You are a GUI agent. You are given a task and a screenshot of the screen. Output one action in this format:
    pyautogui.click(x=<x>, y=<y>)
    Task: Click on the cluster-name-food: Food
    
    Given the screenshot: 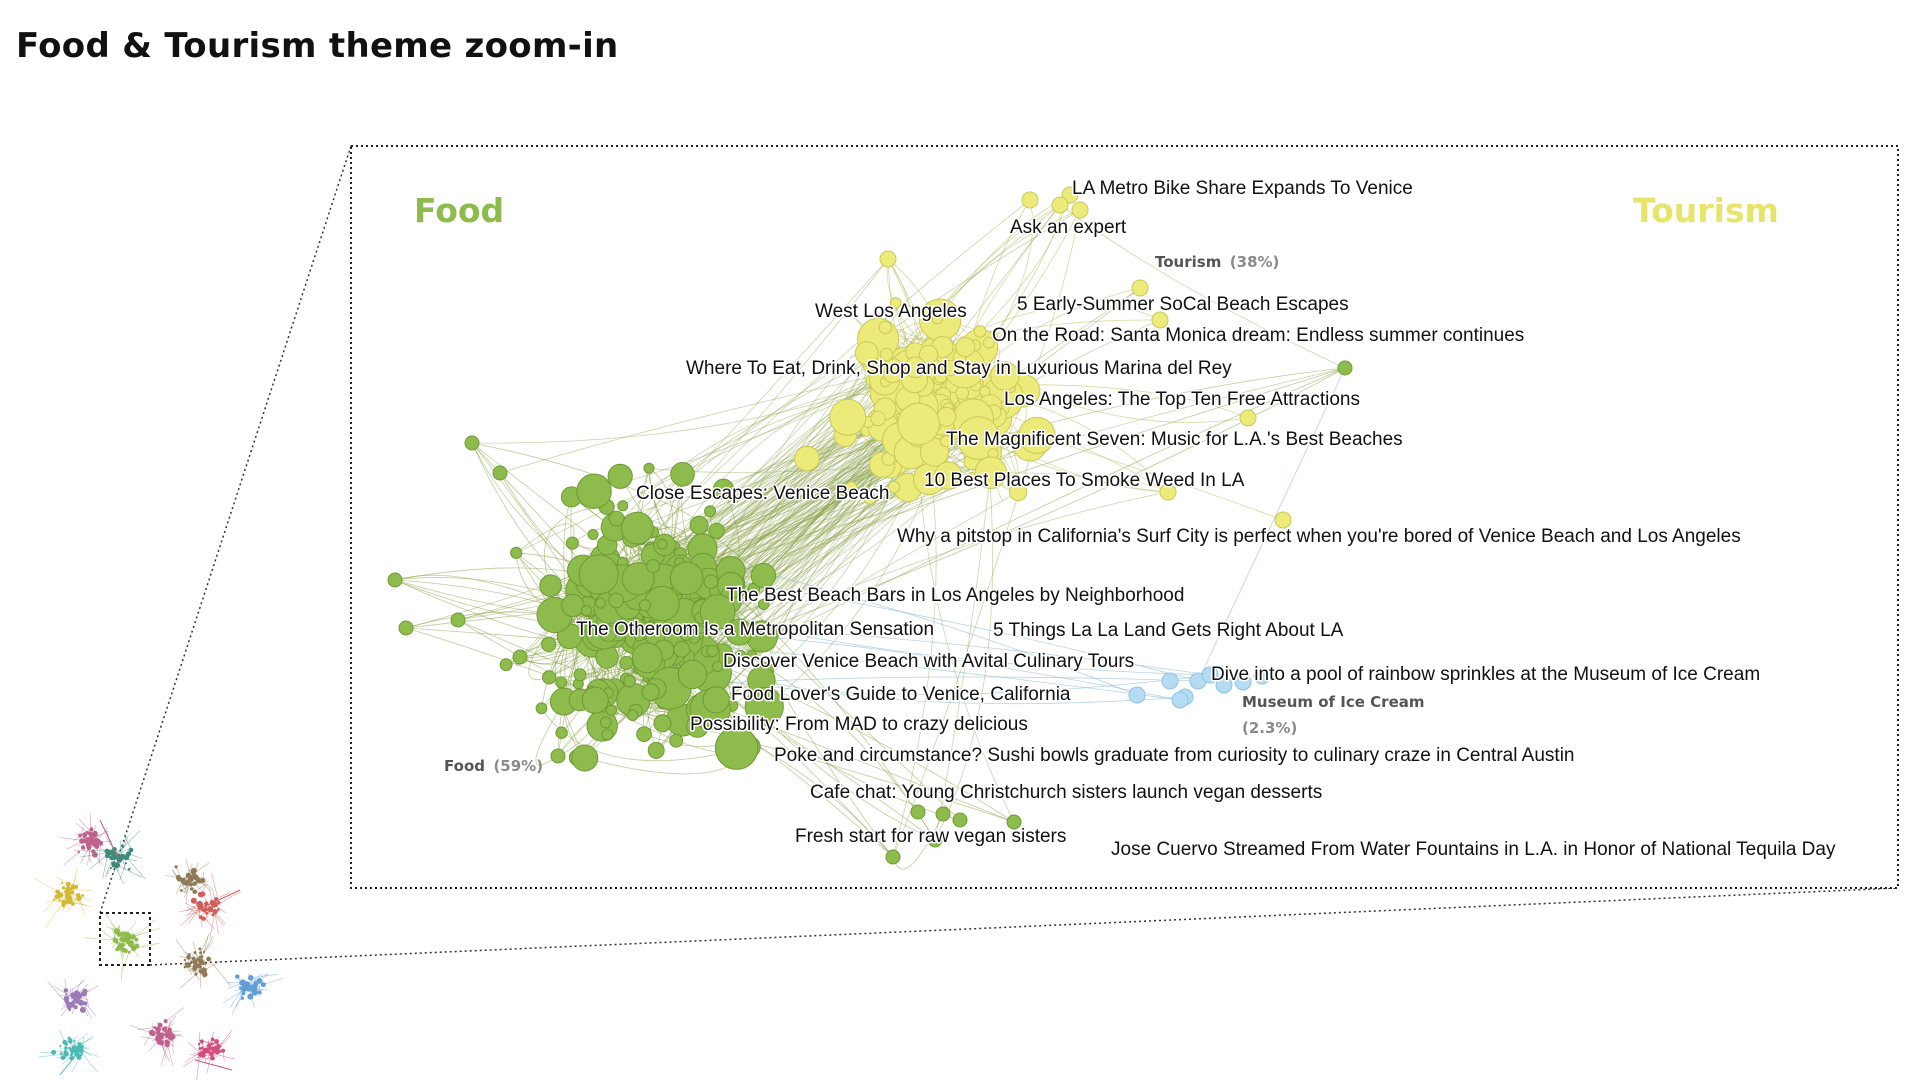 What is the action you would take?
    pyautogui.click(x=464, y=766)
    